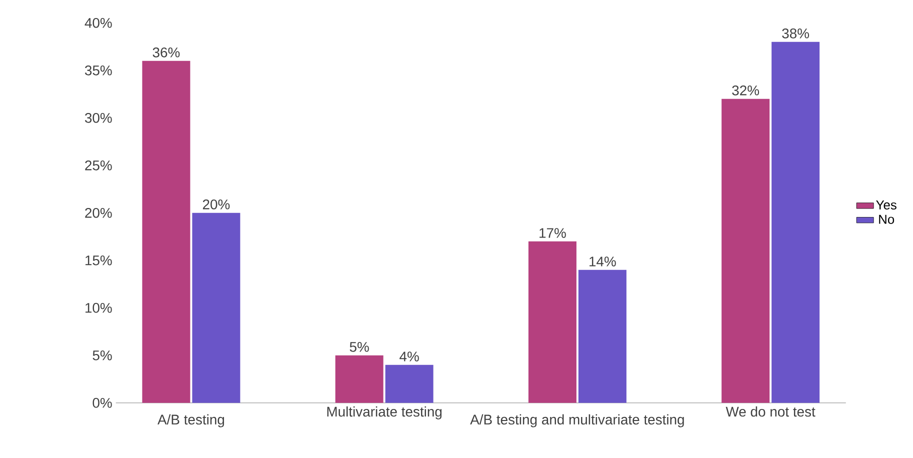 The height and width of the screenshot is (458, 913). Describe the element at coordinates (102, 403) in the screenshot. I see `y-tick-label: 0%` at that location.